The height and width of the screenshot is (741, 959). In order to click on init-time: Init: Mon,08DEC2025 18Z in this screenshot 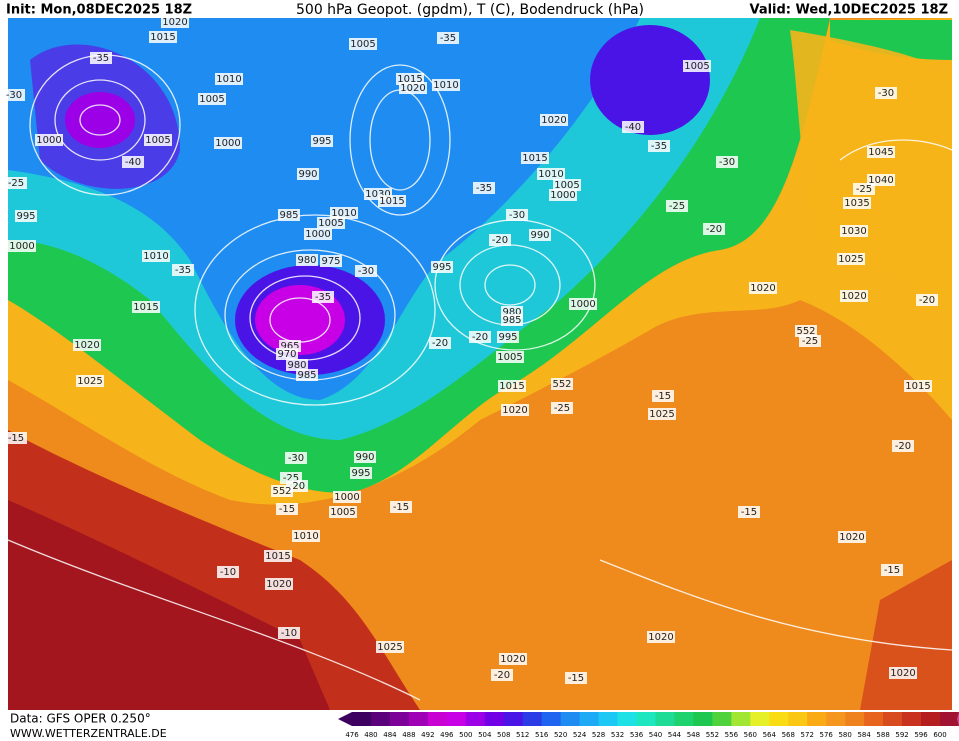, I will do `click(99, 10)`.